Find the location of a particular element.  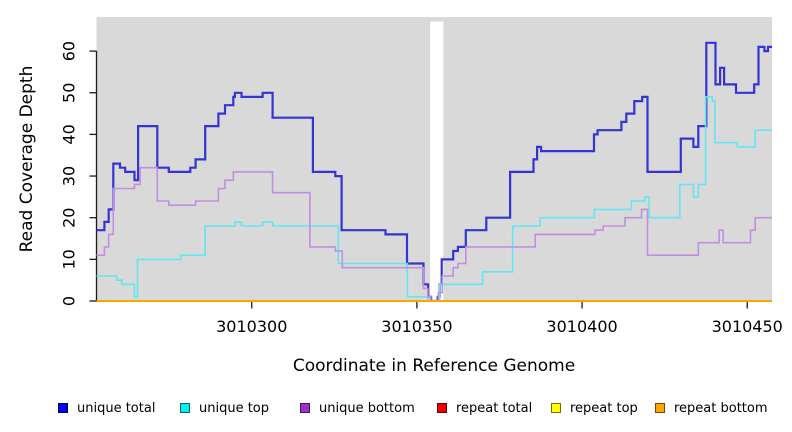

x-tick-label: 3010450 is located at coordinates (747, 326).